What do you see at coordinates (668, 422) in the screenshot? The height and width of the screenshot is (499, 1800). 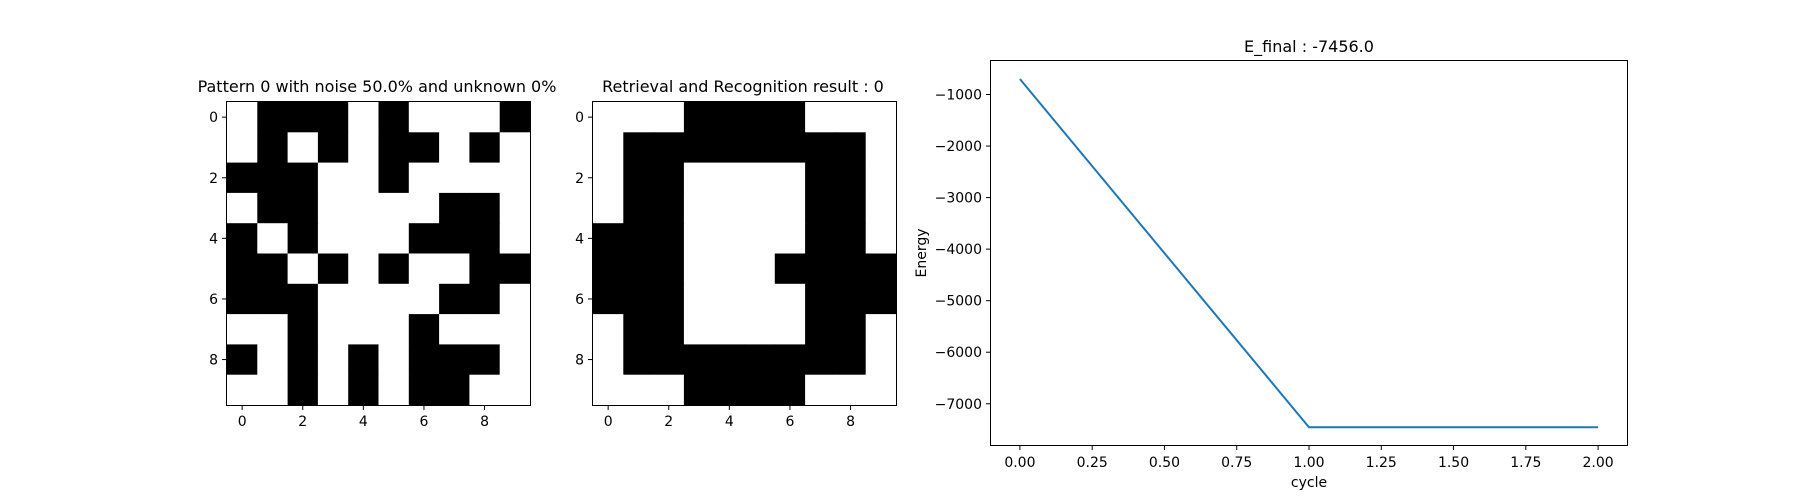 I see `retrieval-result-x-tick-label: 2` at bounding box center [668, 422].